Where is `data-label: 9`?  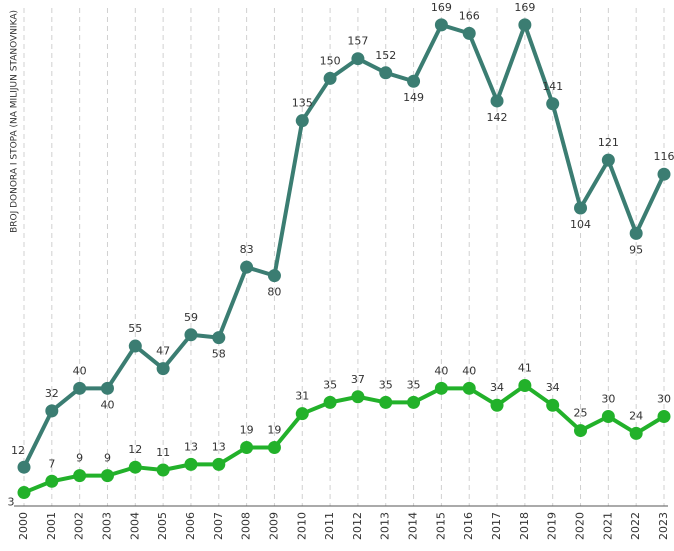
data-label: 9 is located at coordinates (107, 458).